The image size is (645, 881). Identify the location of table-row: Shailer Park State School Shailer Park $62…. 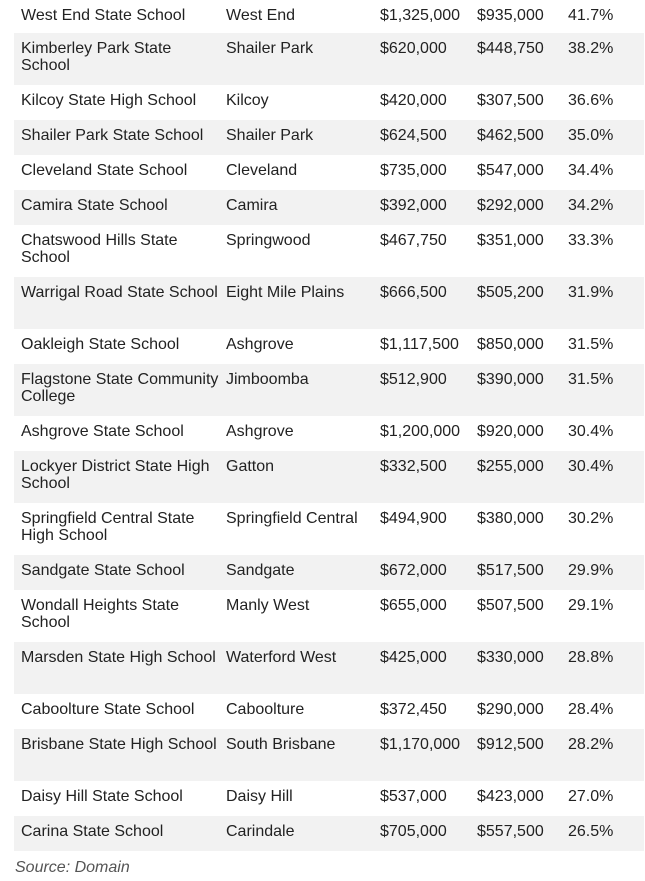
(329, 137).